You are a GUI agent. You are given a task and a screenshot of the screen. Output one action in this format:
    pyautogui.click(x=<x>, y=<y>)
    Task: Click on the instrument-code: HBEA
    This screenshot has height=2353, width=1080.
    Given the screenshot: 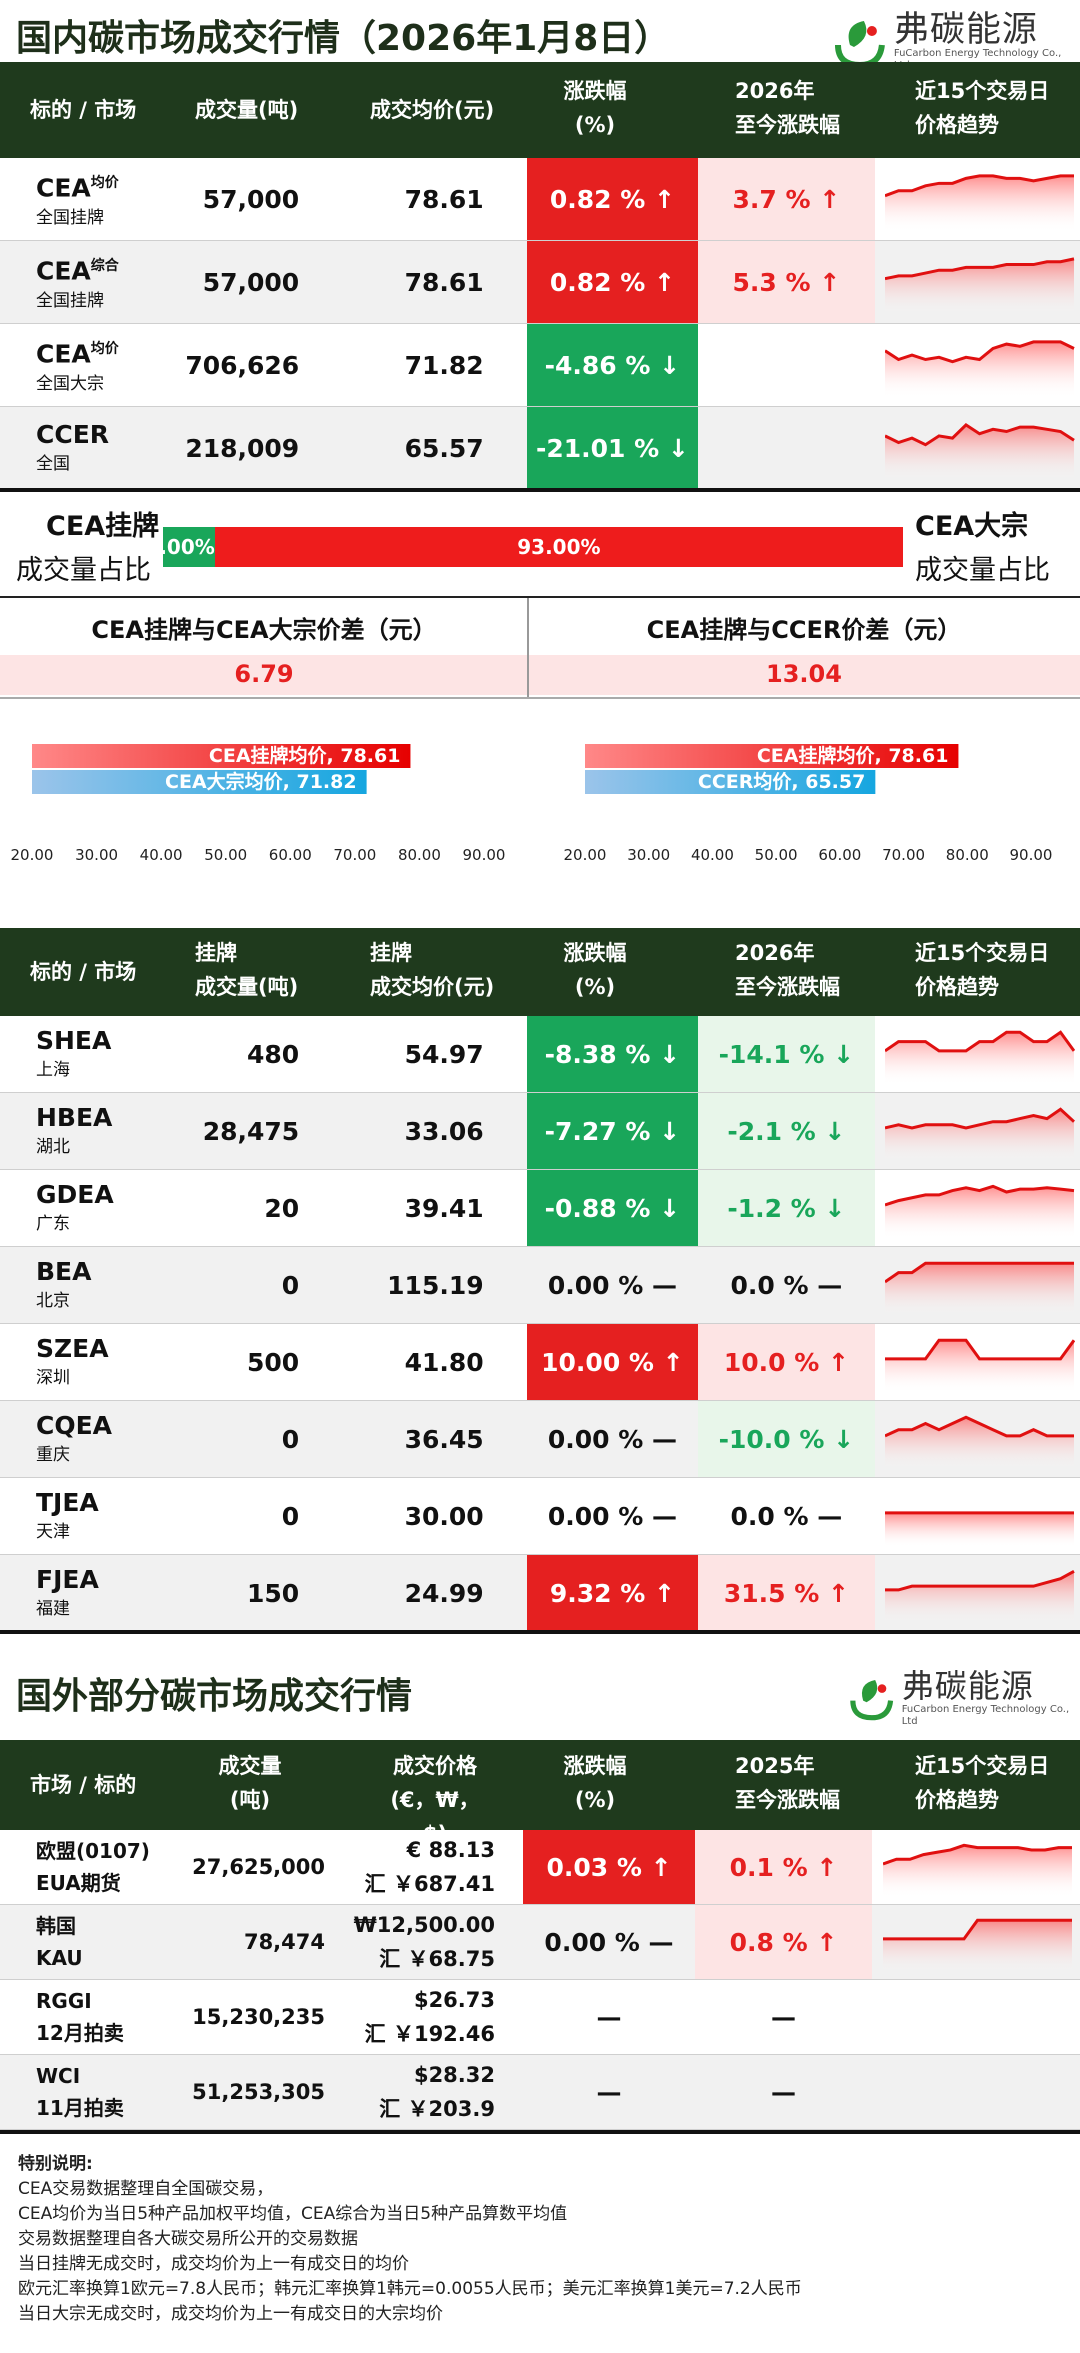 What is the action you would take?
    pyautogui.click(x=74, y=1117)
    